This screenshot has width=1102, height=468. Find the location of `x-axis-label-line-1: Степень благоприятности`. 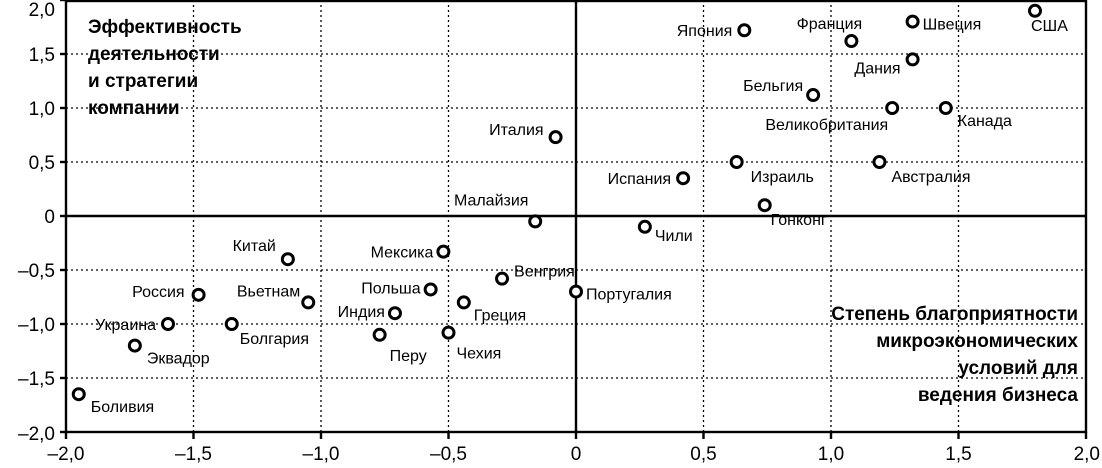

x-axis-label-line-1: Степень благоприятности is located at coordinates (954, 314).